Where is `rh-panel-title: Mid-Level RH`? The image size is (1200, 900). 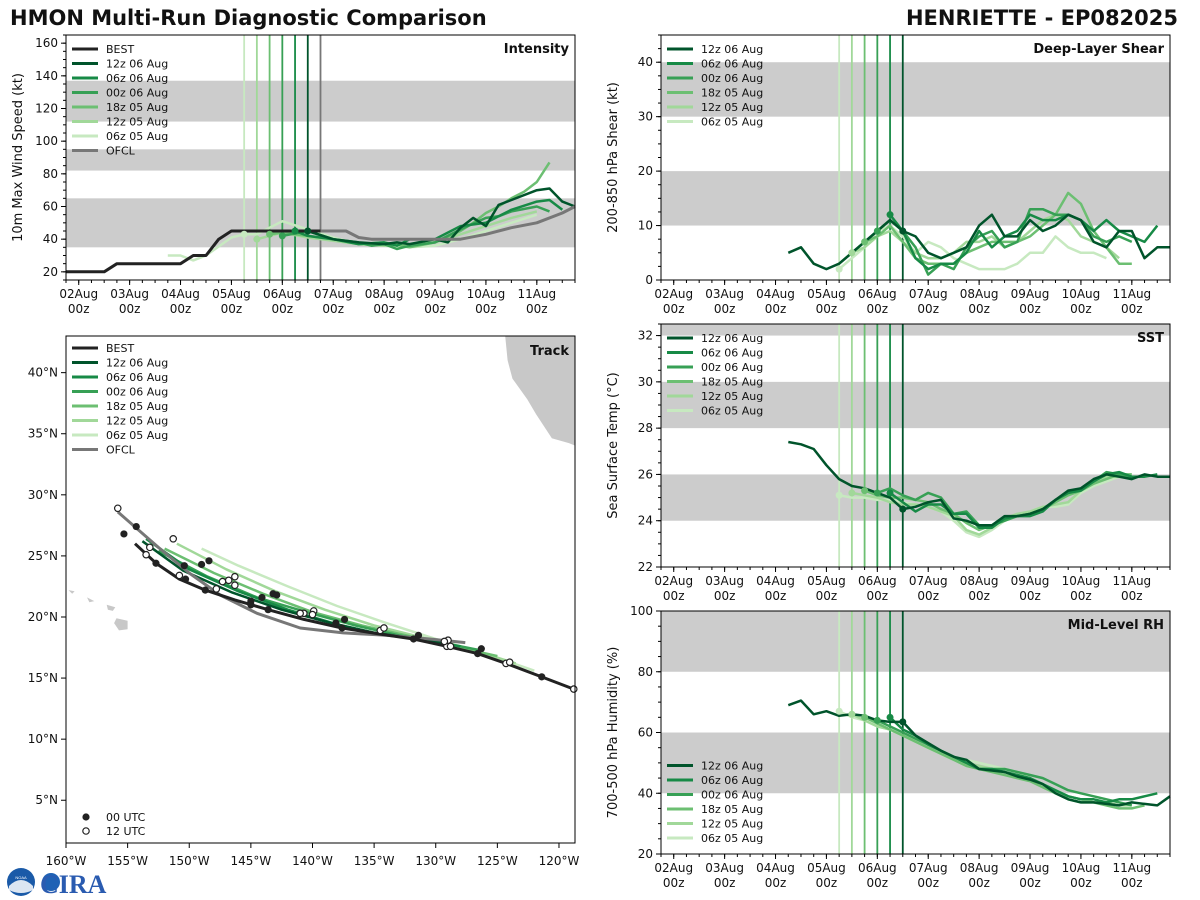
rh-panel-title: Mid-Level RH is located at coordinates (1116, 625).